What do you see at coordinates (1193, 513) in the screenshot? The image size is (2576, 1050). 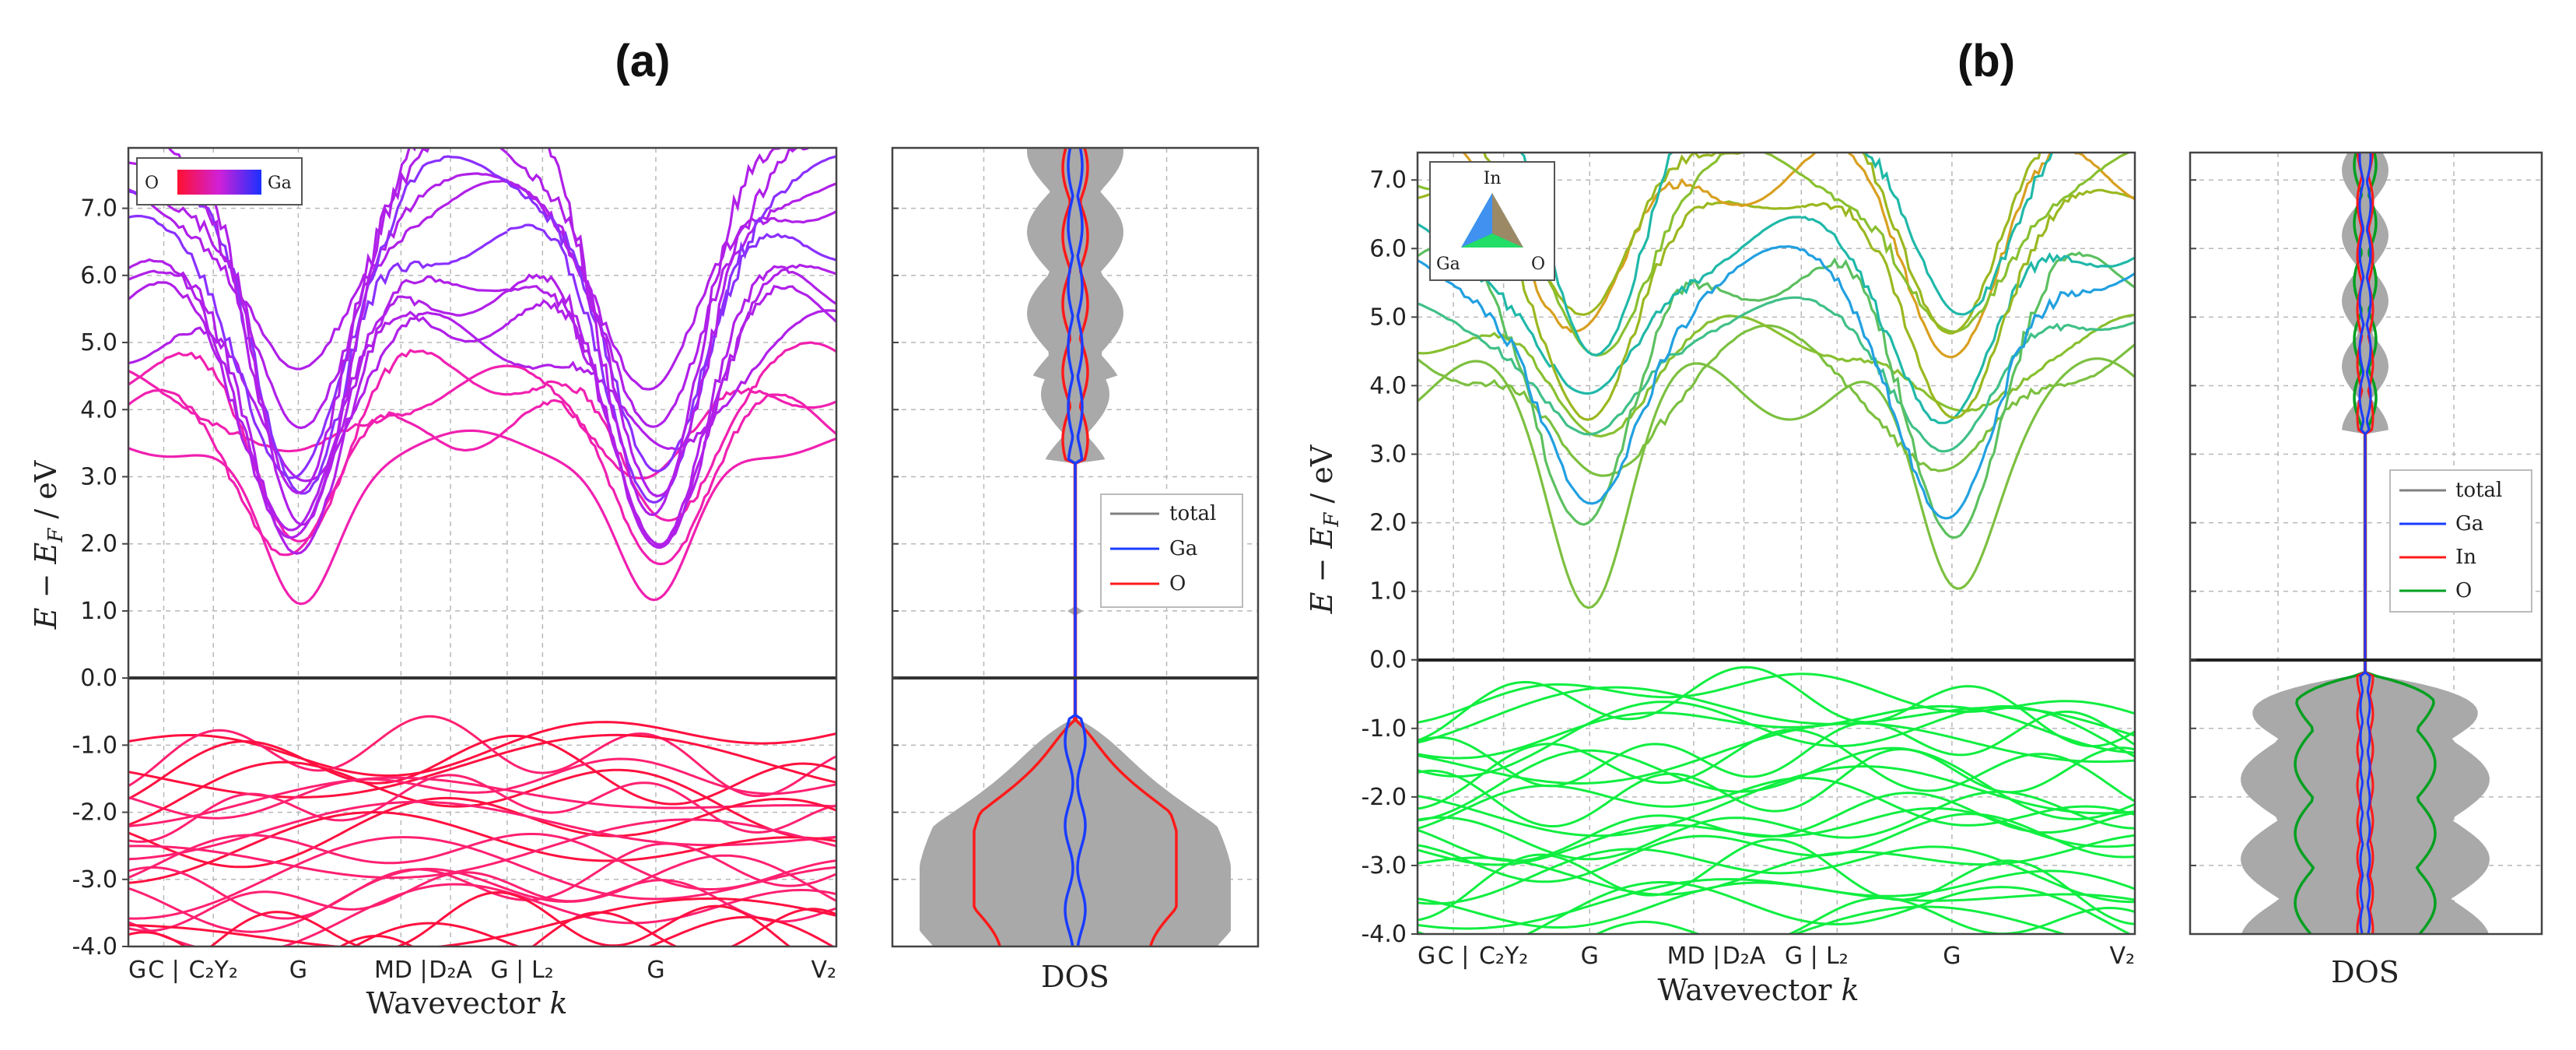 I see `legend-total-label: total` at bounding box center [1193, 513].